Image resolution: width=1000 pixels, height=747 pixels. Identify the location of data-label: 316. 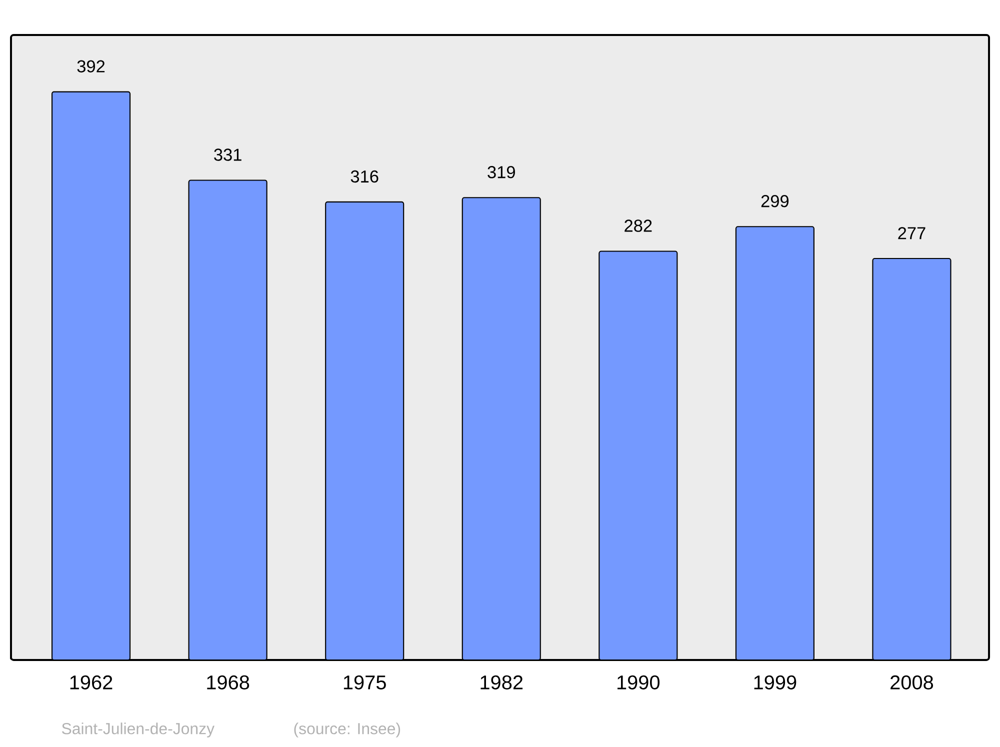
(364, 176).